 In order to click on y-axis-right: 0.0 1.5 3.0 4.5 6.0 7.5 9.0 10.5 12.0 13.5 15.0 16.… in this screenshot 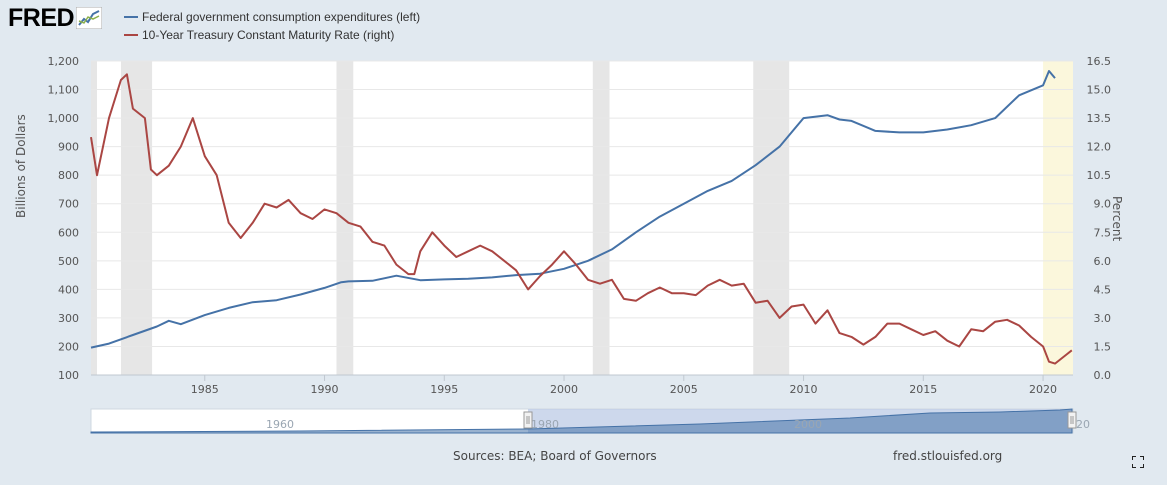, I will do `click(1099, 218)`.